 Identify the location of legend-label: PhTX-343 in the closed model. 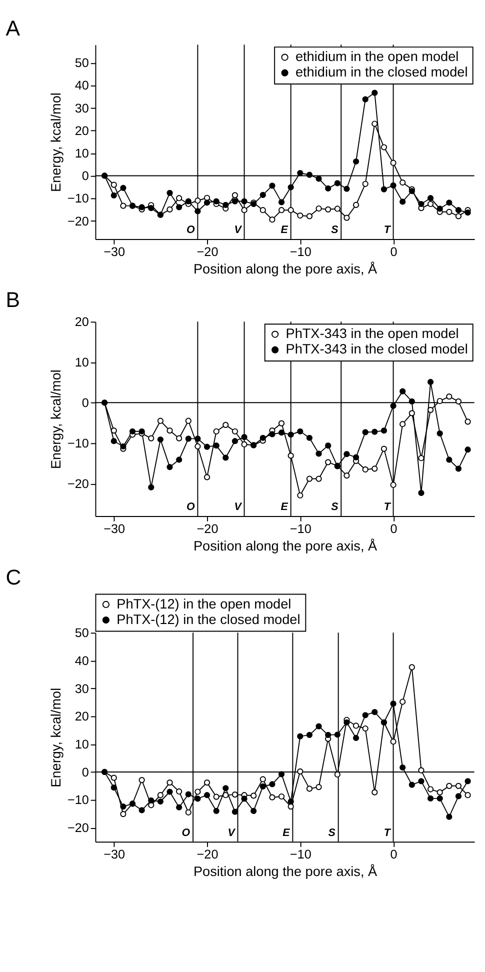
(377, 349).